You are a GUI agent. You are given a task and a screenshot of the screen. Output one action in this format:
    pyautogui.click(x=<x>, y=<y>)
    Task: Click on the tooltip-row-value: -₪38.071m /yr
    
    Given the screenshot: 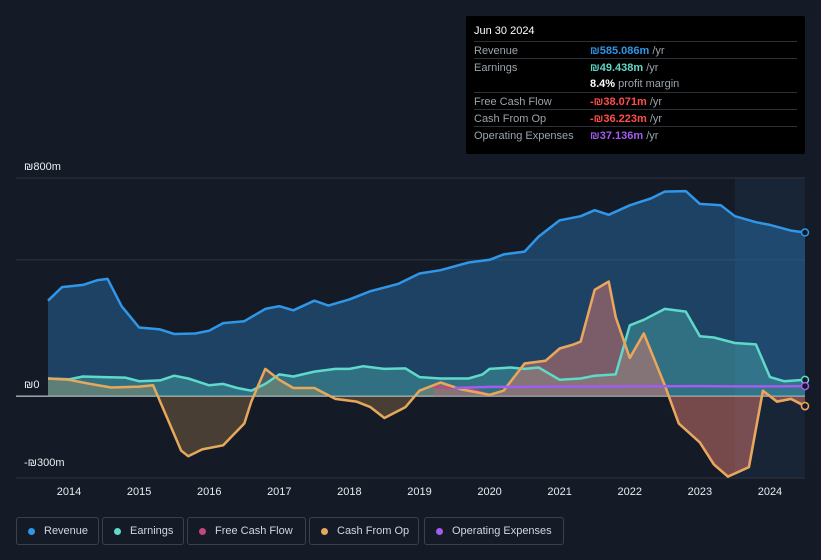 What is the action you would take?
    pyautogui.click(x=626, y=102)
    